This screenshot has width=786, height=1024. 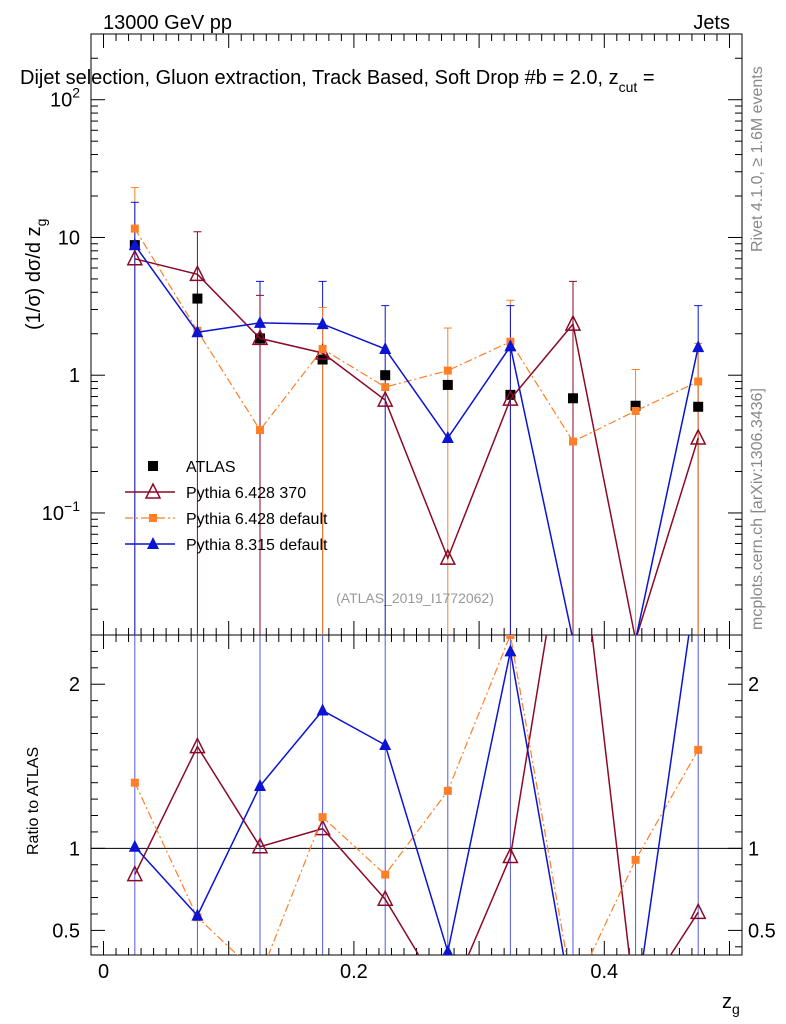 What do you see at coordinates (246, 493) in the screenshot?
I see `legend-label-pythia-6-428-370: Pythia 6.428 370` at bounding box center [246, 493].